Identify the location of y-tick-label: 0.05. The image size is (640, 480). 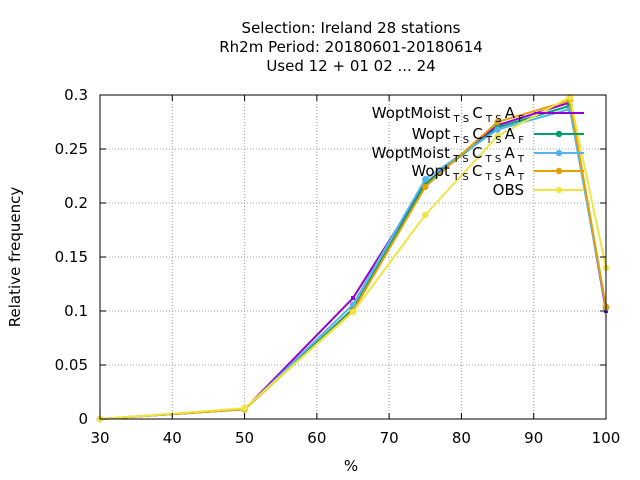
(71, 365).